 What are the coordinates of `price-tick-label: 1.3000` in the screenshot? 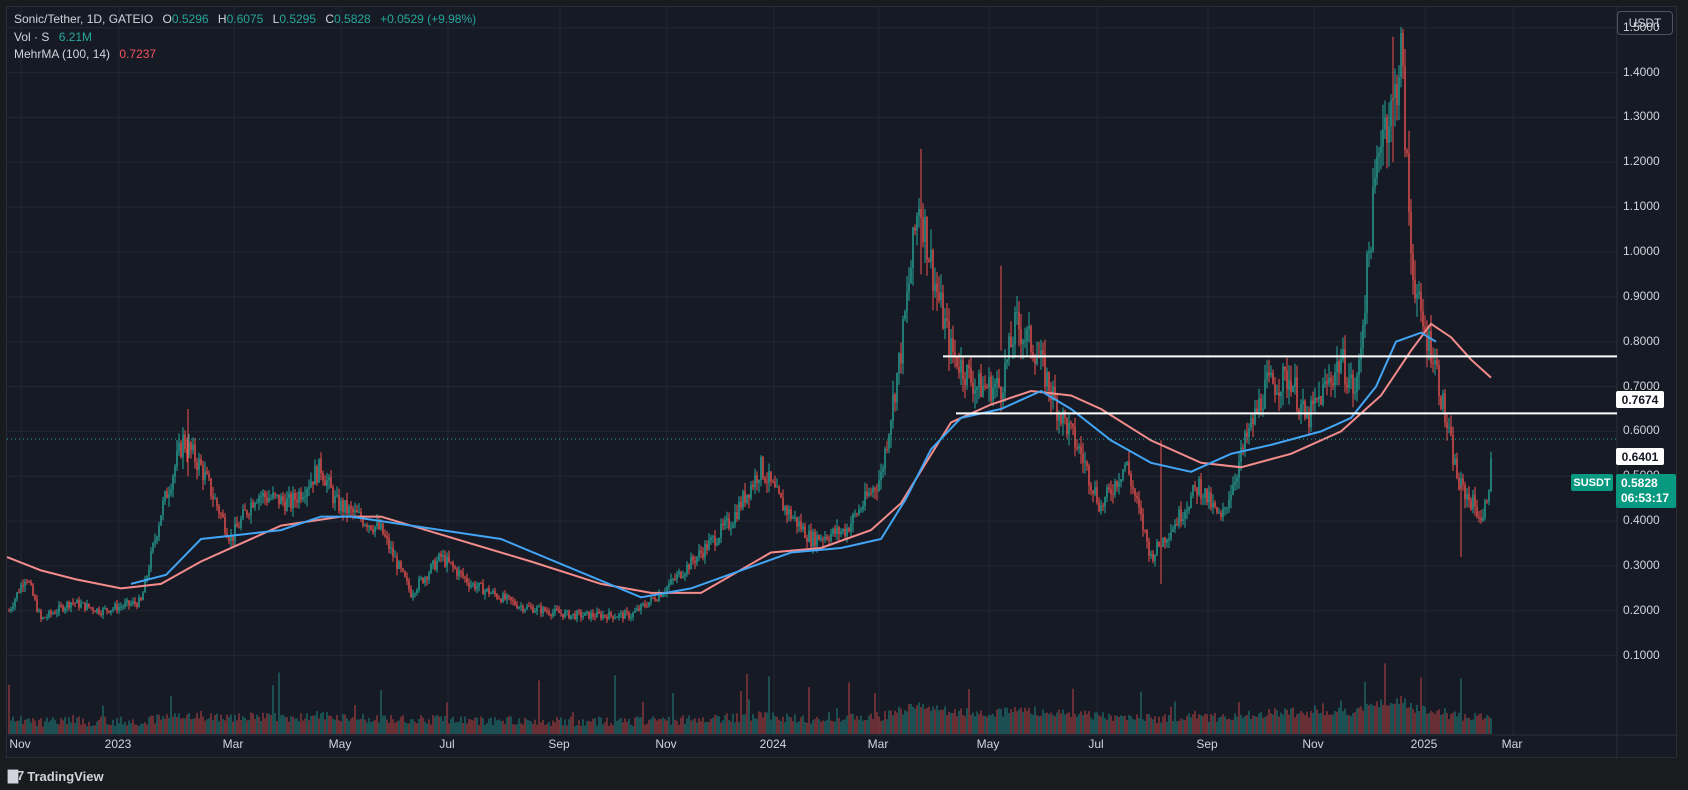 It's located at (1641, 116).